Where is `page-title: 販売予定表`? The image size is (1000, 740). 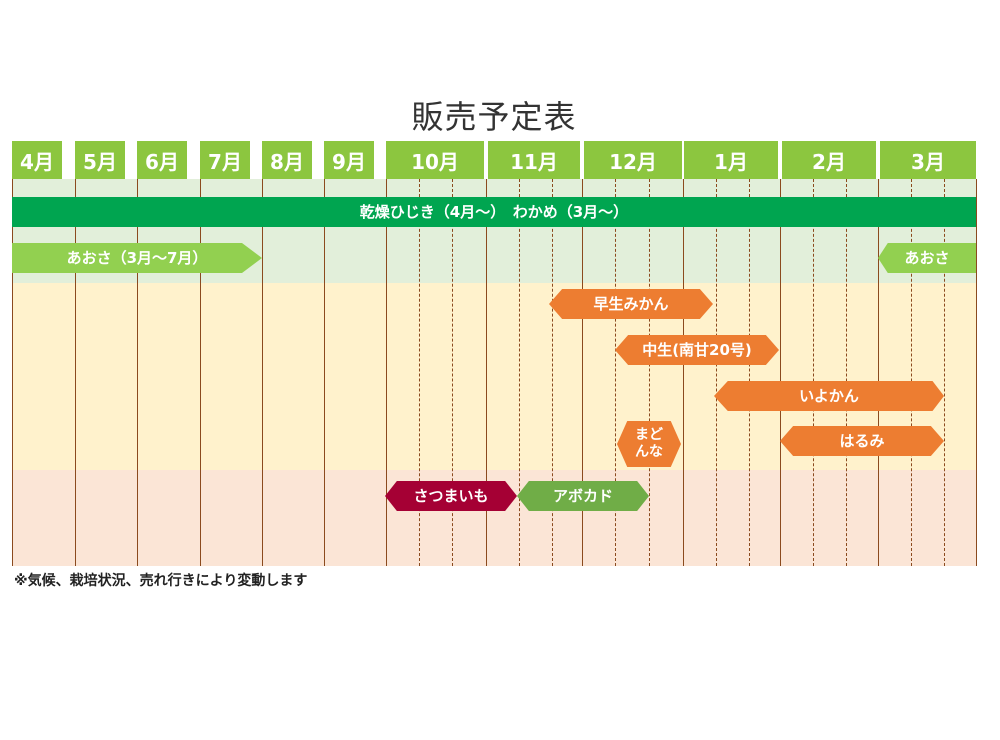 page-title: 販売予定表 is located at coordinates (494, 117).